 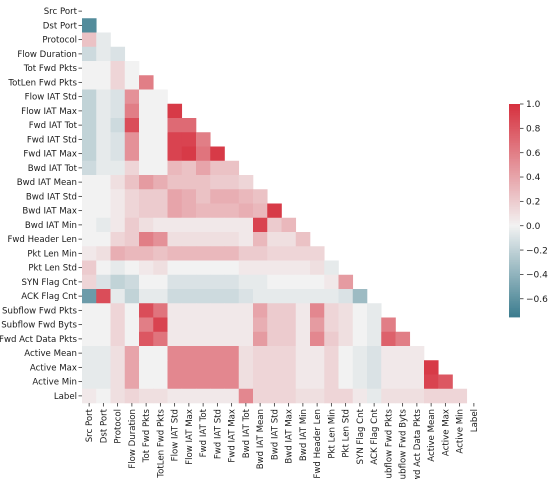 I want to click on y-tick-label: Bwd IAT Max, so click(x=49, y=212).